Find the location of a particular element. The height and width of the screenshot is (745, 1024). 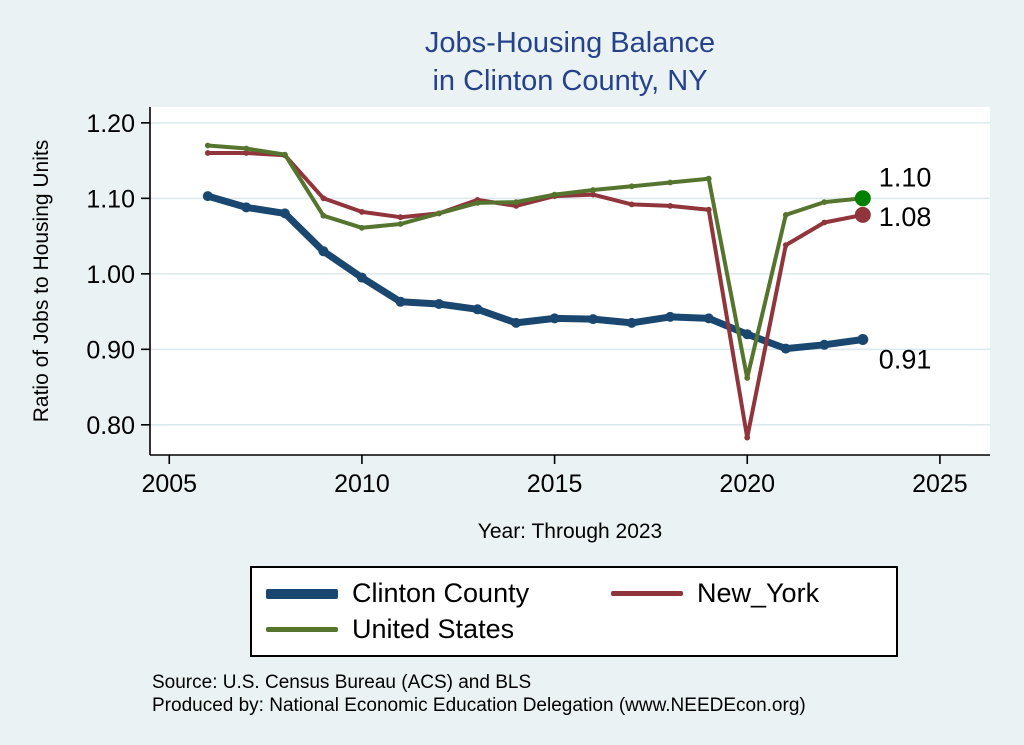

svg-text: 0.80 is located at coordinates (110, 426).